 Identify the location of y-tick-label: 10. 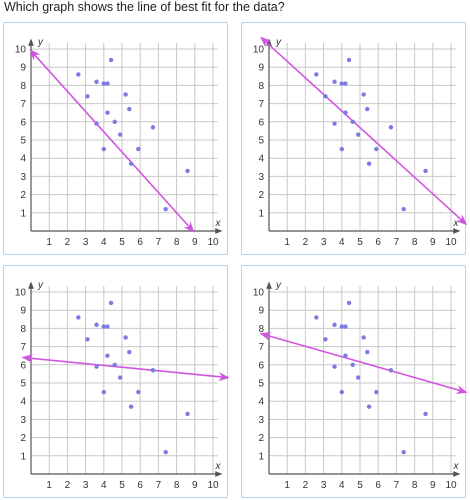
(21, 50).